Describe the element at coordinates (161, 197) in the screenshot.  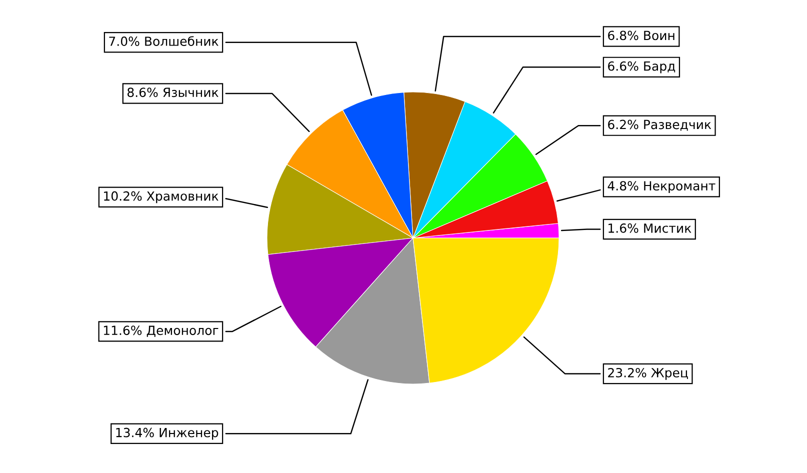
I see `slice-label: 10.2% Храмовник` at that location.